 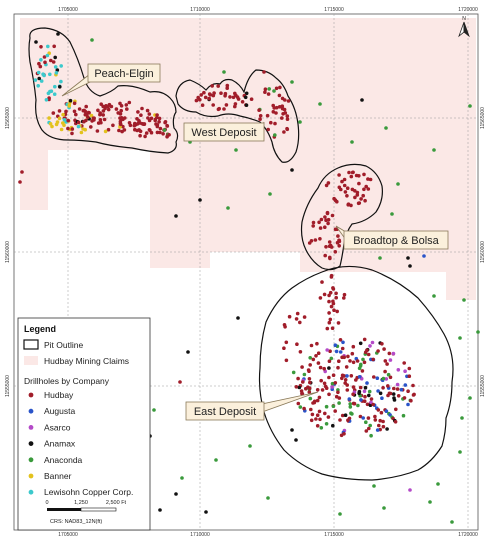 What do you see at coordinates (464, 27) in the screenshot?
I see `north-arrow-icon: N` at bounding box center [464, 27].